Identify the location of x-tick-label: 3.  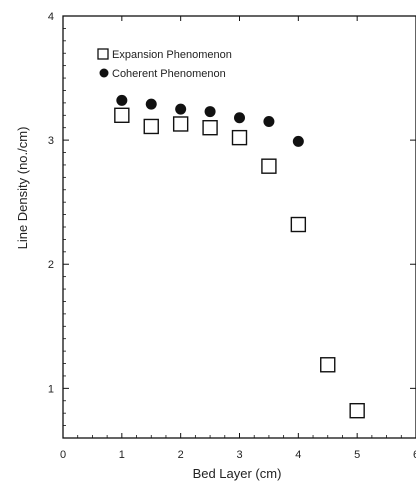
(239, 455).